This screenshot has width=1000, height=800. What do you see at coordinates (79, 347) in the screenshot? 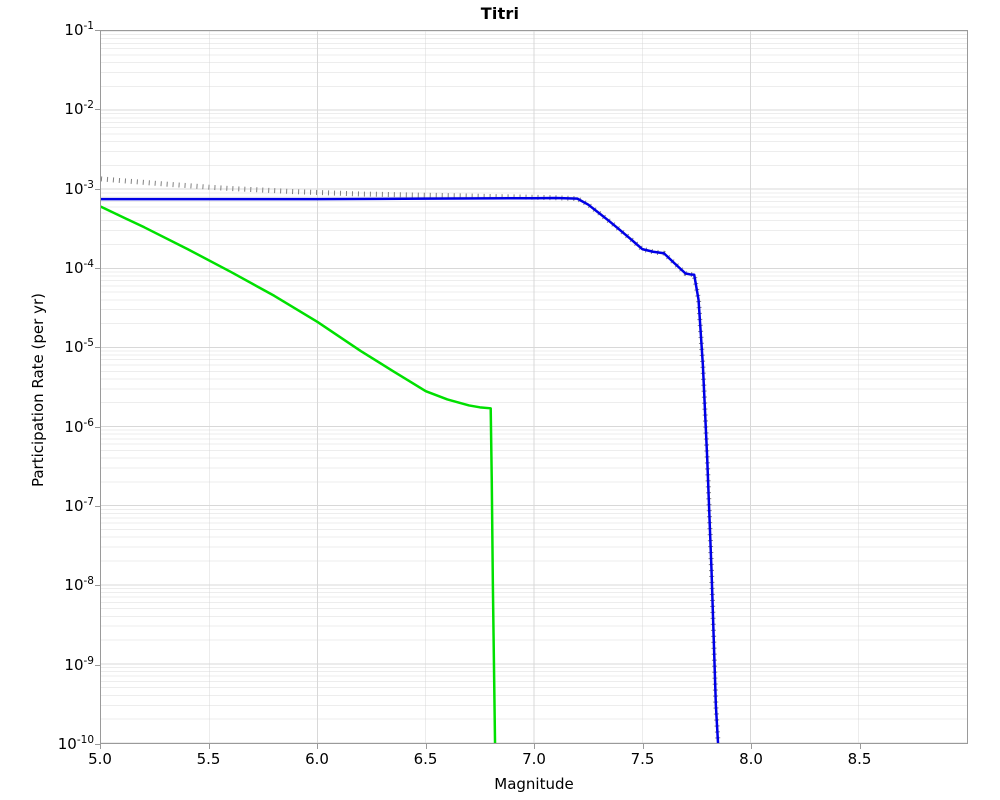
I see `y-tick-label: 10⁻⁵` at bounding box center [79, 347].